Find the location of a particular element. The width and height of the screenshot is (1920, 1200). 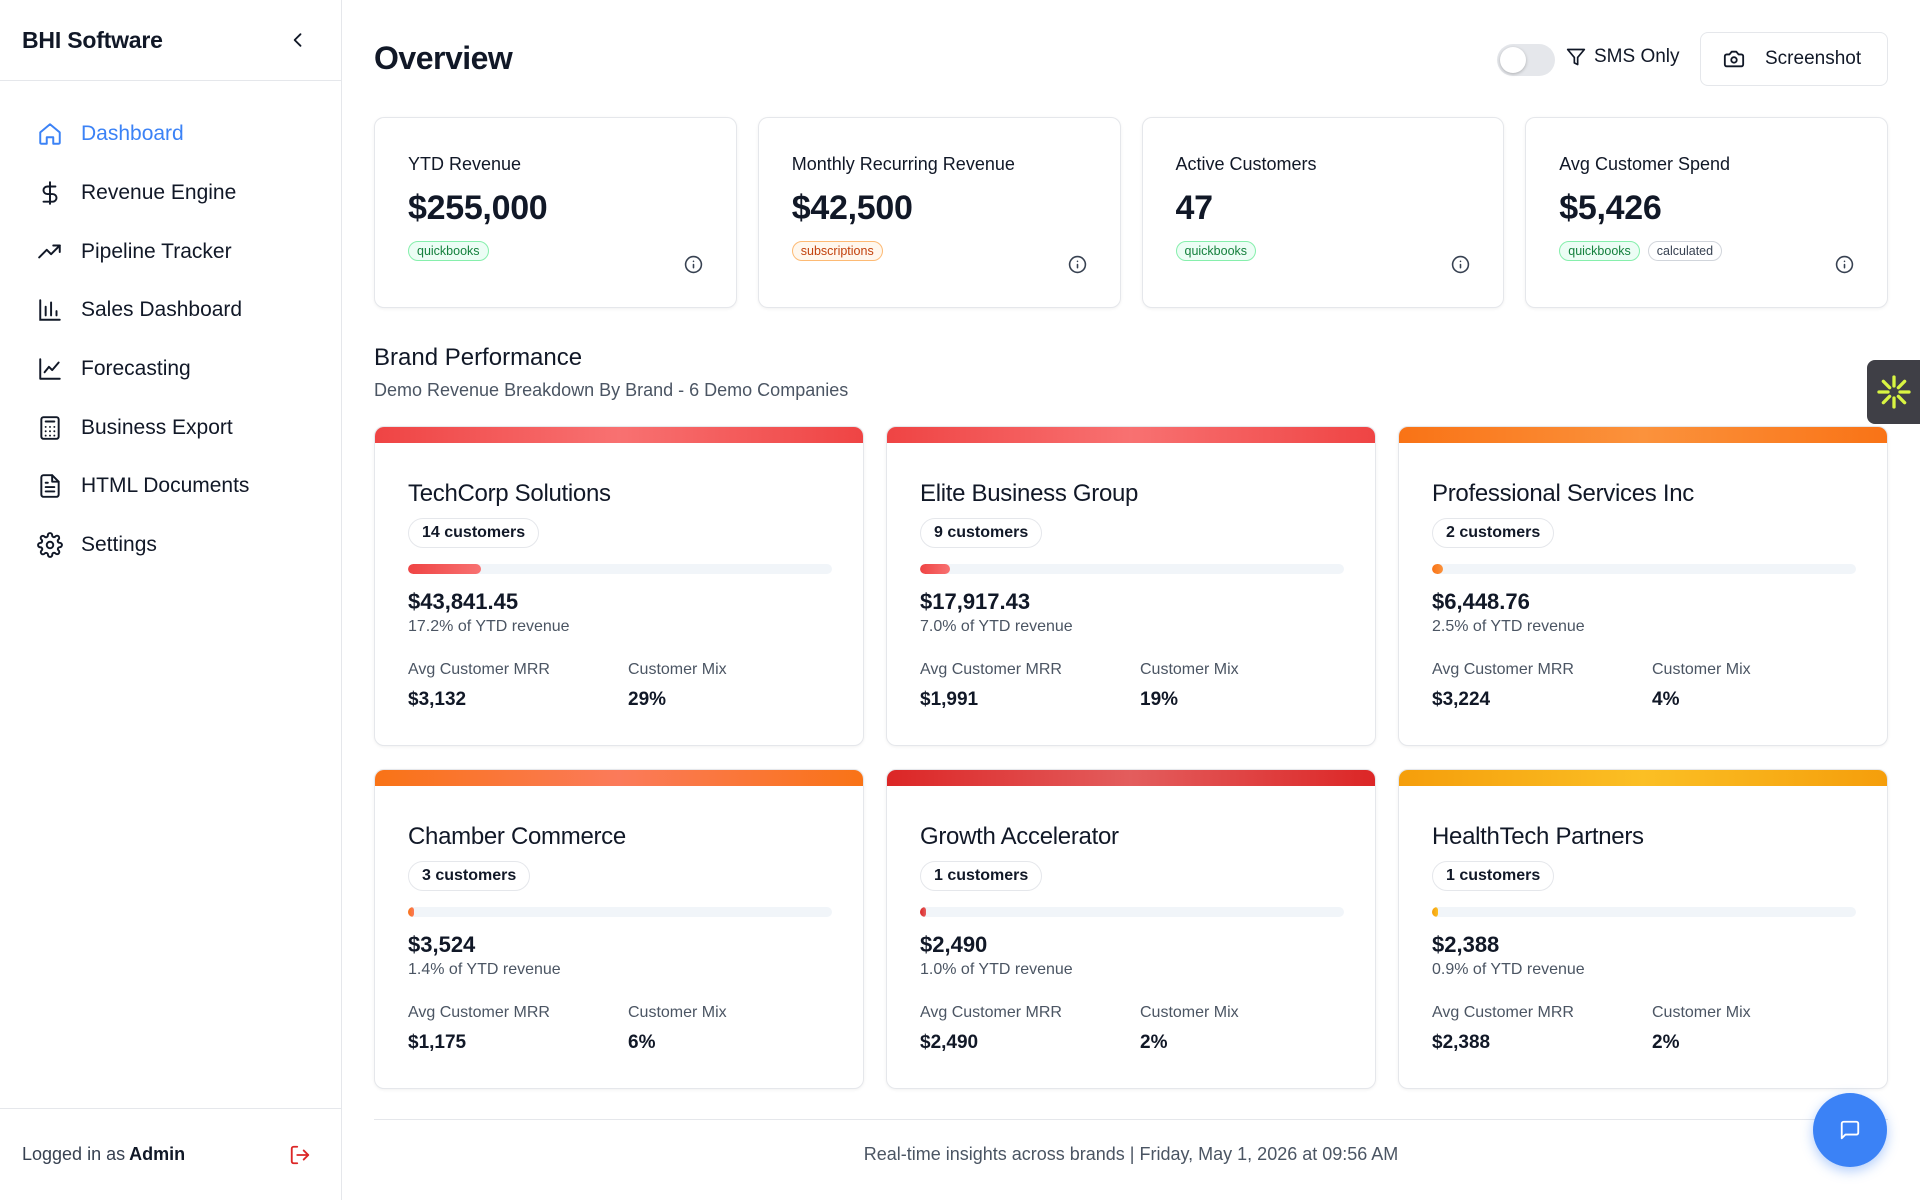

brand-revenue: $2,490 is located at coordinates (954, 944).